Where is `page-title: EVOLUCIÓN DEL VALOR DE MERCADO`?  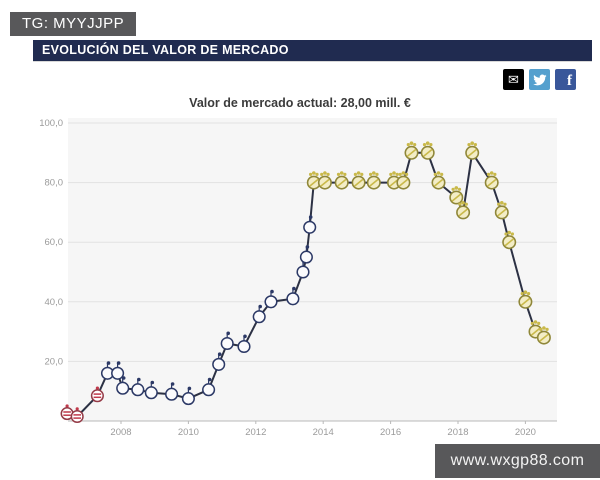
page-title: EVOLUCIÓN DEL VALOR DE MERCADO is located at coordinates (165, 50).